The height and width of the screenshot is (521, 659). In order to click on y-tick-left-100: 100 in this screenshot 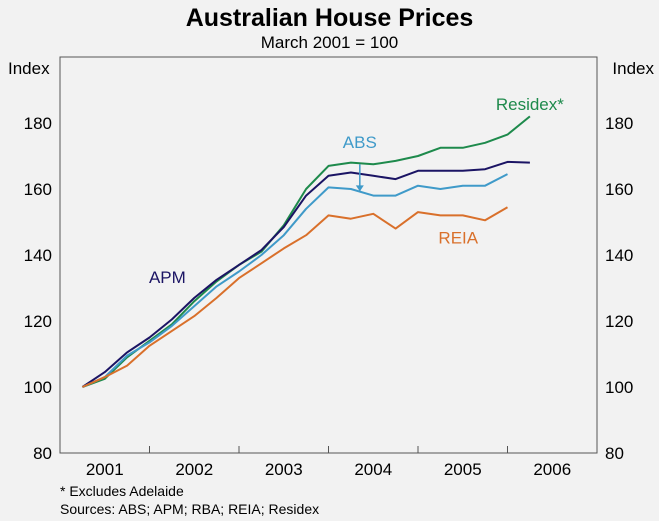, I will do `click(38, 387)`.